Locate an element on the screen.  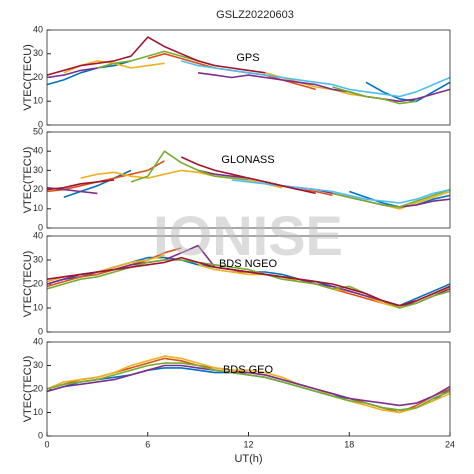
x-axis-label: UT(h) is located at coordinates (248, 459).